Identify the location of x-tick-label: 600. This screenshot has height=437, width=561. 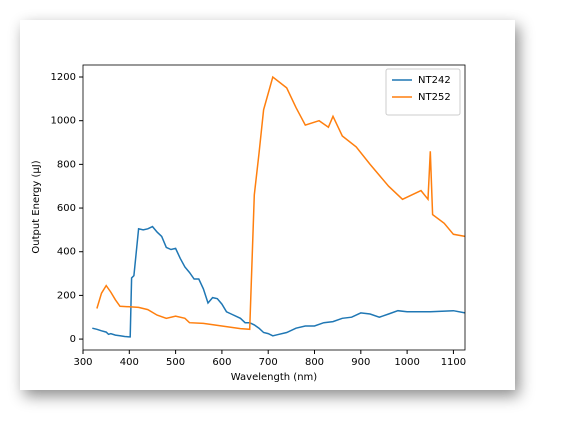
(221, 362).